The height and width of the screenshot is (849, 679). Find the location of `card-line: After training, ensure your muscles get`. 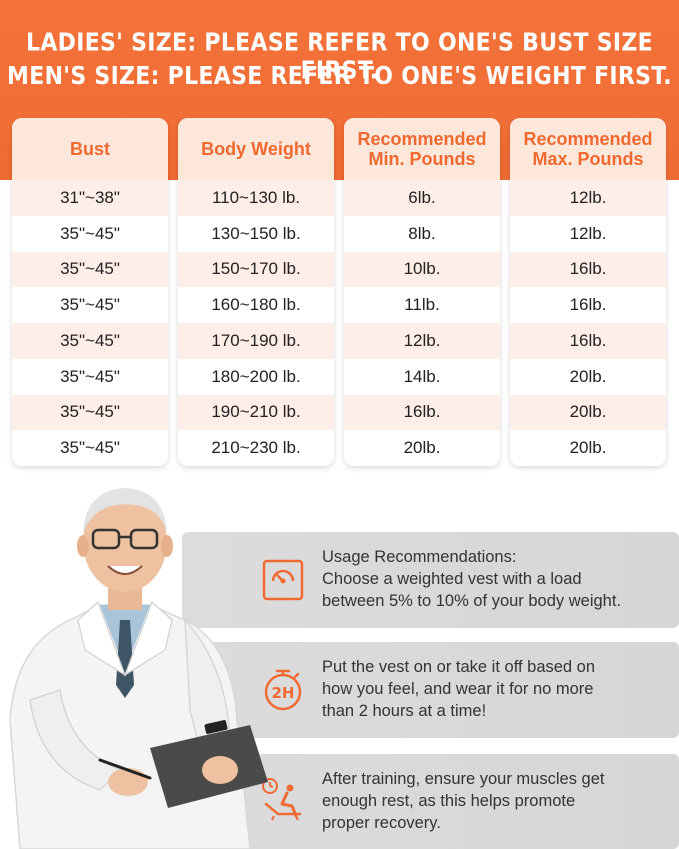

card-line: After training, ensure your muscles get is located at coordinates (463, 779).